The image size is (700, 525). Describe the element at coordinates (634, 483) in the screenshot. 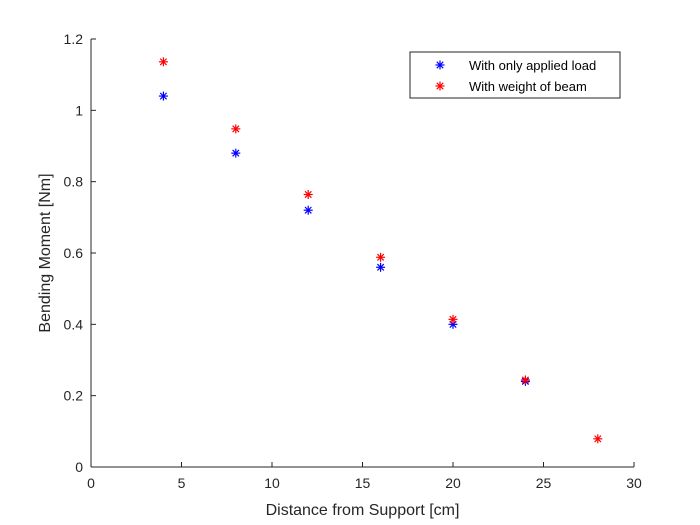

I see `x-tick-label: 30` at that location.